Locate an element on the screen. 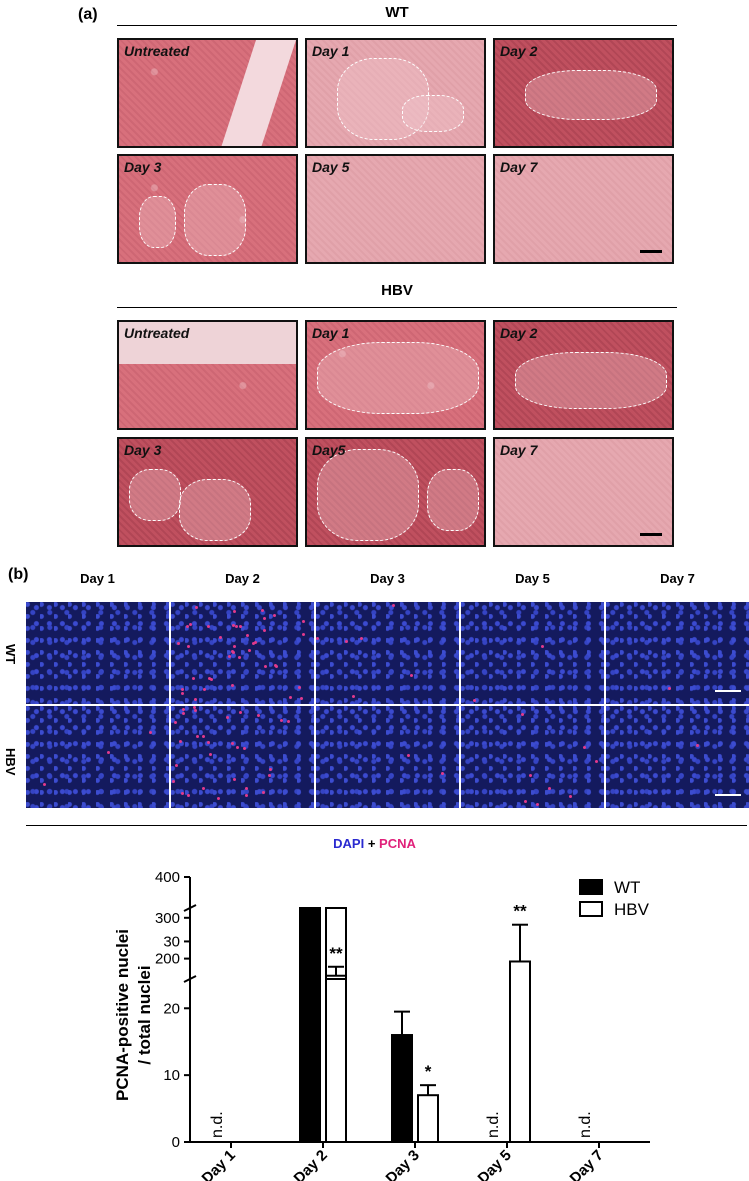  wt-tile-day5: Day 5 is located at coordinates (395, 209).